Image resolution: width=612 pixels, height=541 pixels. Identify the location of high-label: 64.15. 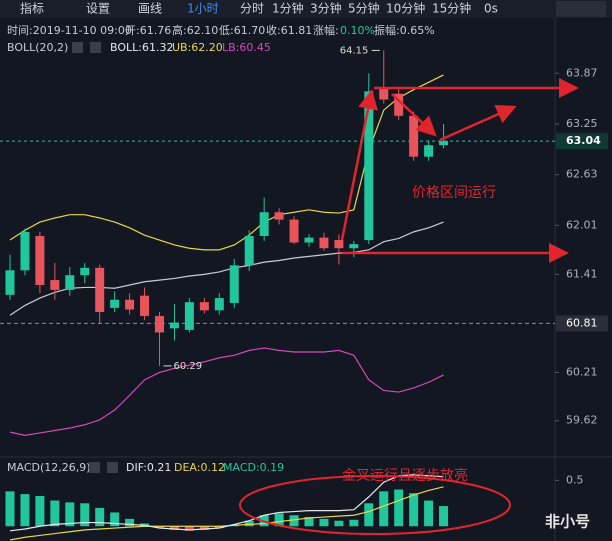
(354, 50).